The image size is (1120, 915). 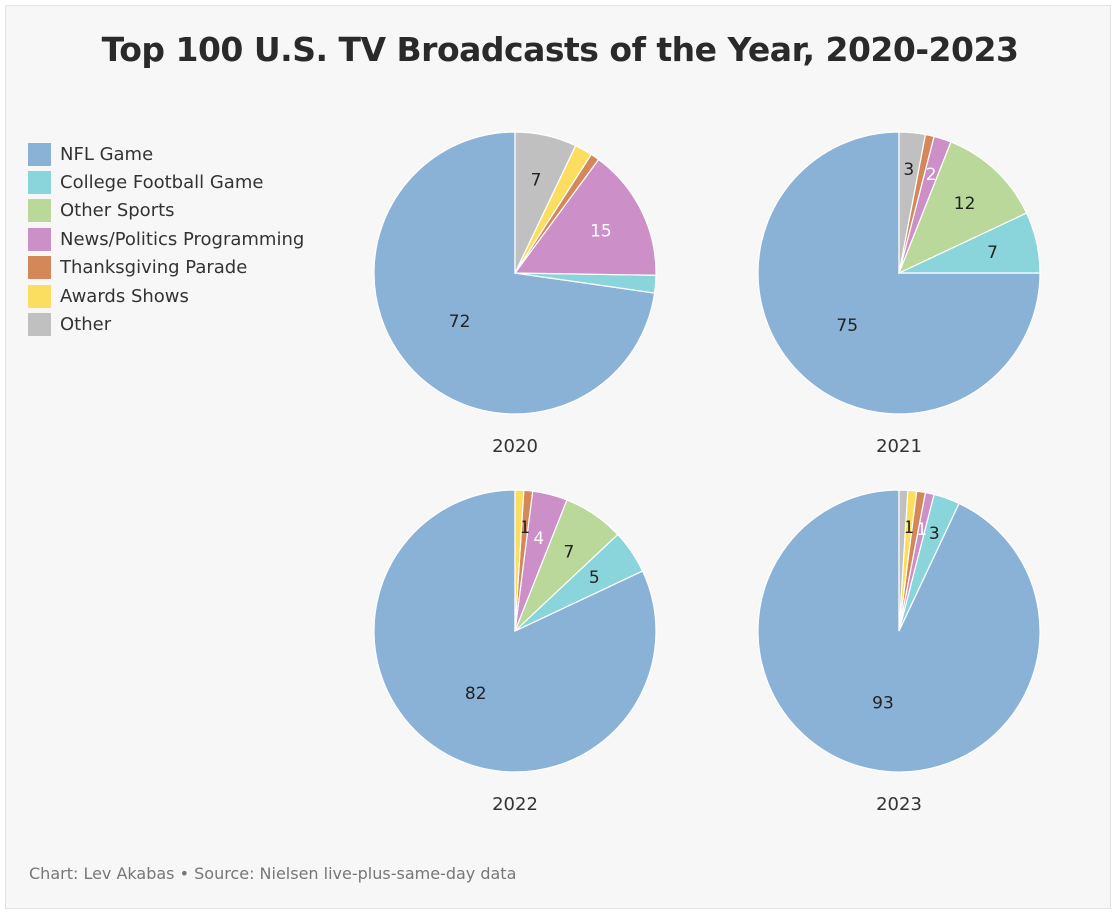 What do you see at coordinates (921, 530) in the screenshot?
I see `data-label-news-politics-programming-2023: 1` at bounding box center [921, 530].